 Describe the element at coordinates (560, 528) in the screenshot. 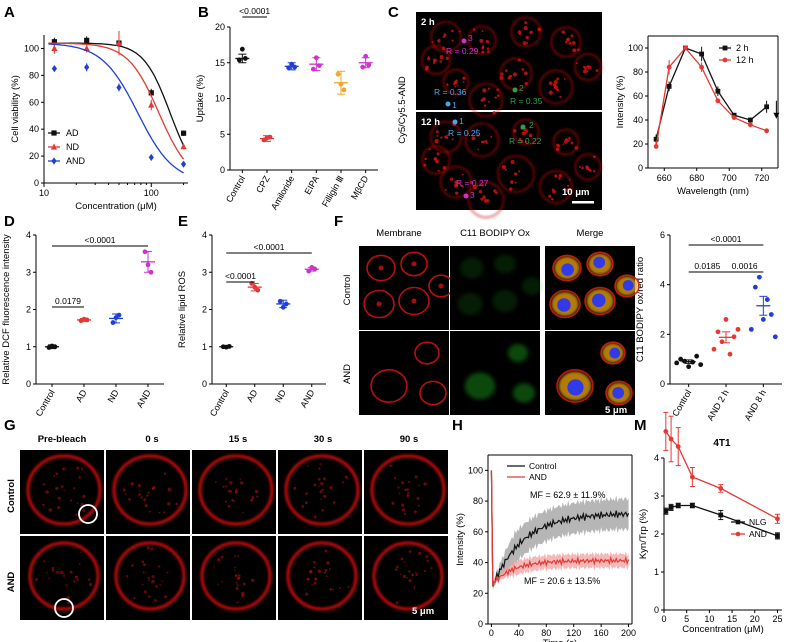

I see `recovery-line-Control` at that location.